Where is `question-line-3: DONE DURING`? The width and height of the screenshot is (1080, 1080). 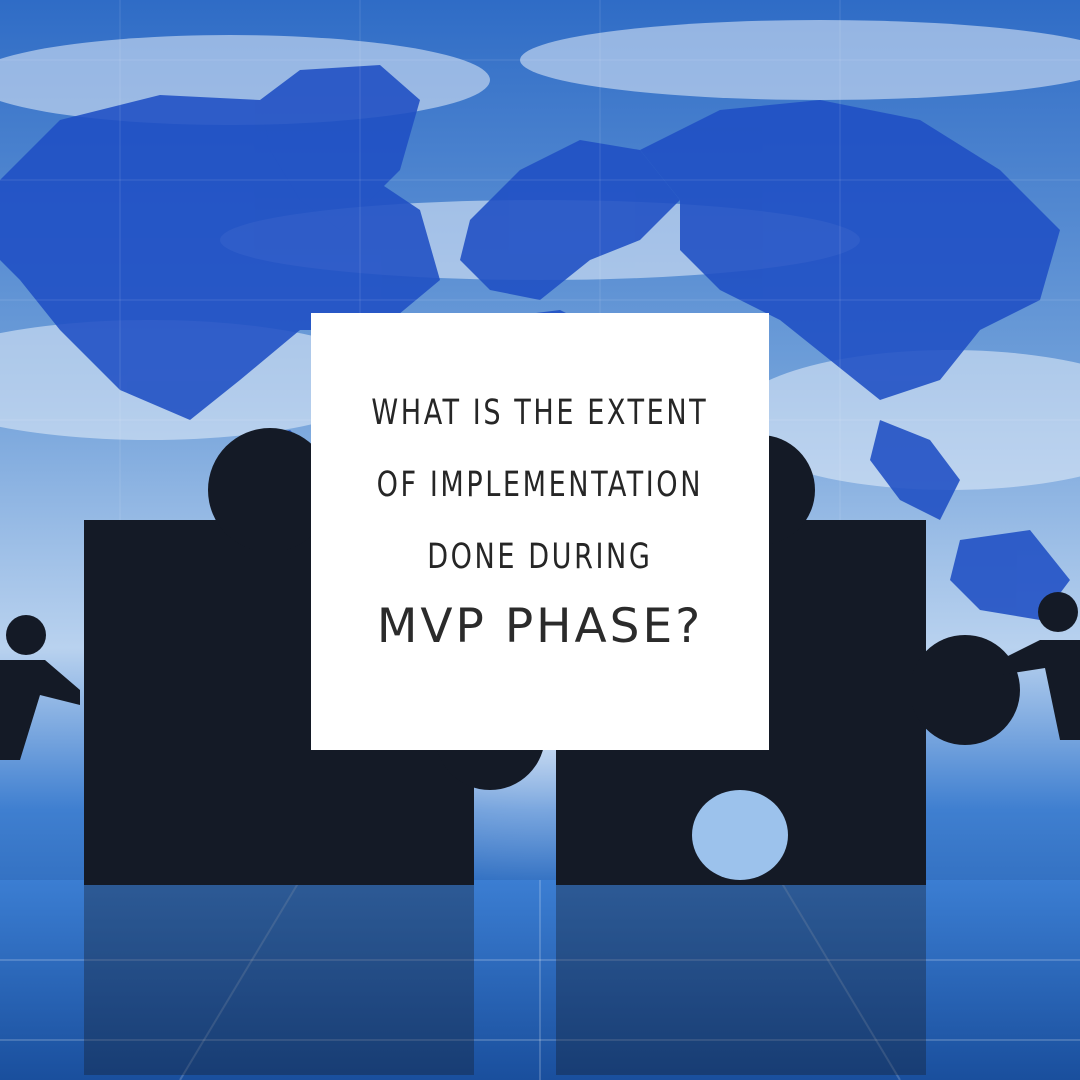 question-line-3: DONE DURING is located at coordinates (540, 557).